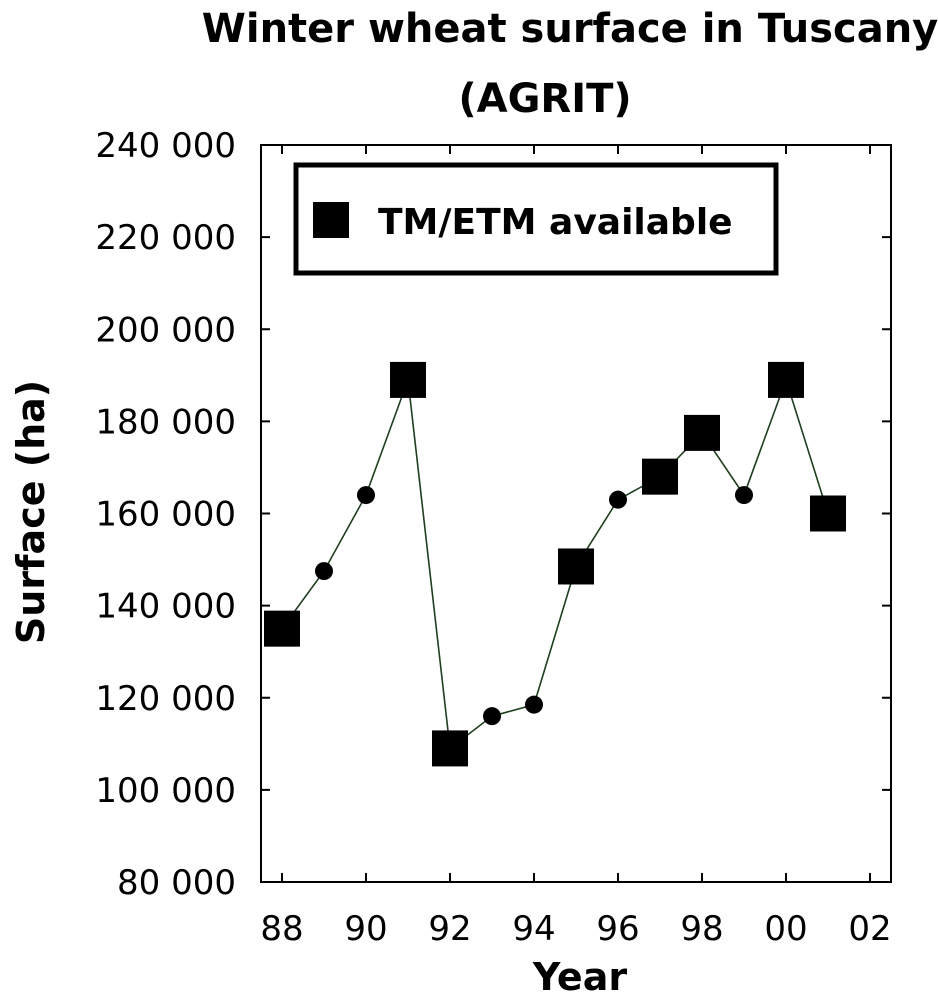 This screenshot has width=938, height=1000. I want to click on y-tick-label: 200 000, so click(165, 330).